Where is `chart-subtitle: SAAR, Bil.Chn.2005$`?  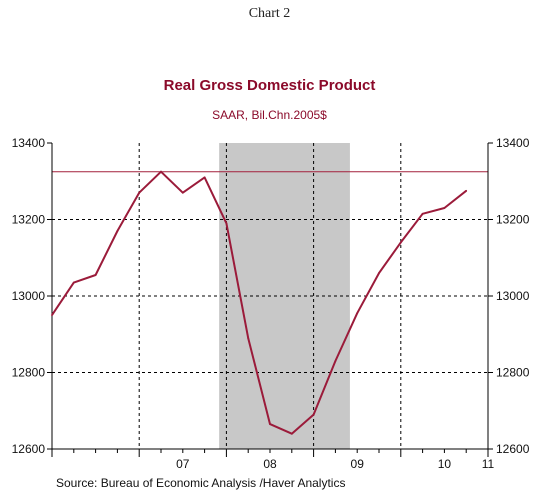 chart-subtitle: SAAR, Bil.Chn.2005$ is located at coordinates (269, 115).